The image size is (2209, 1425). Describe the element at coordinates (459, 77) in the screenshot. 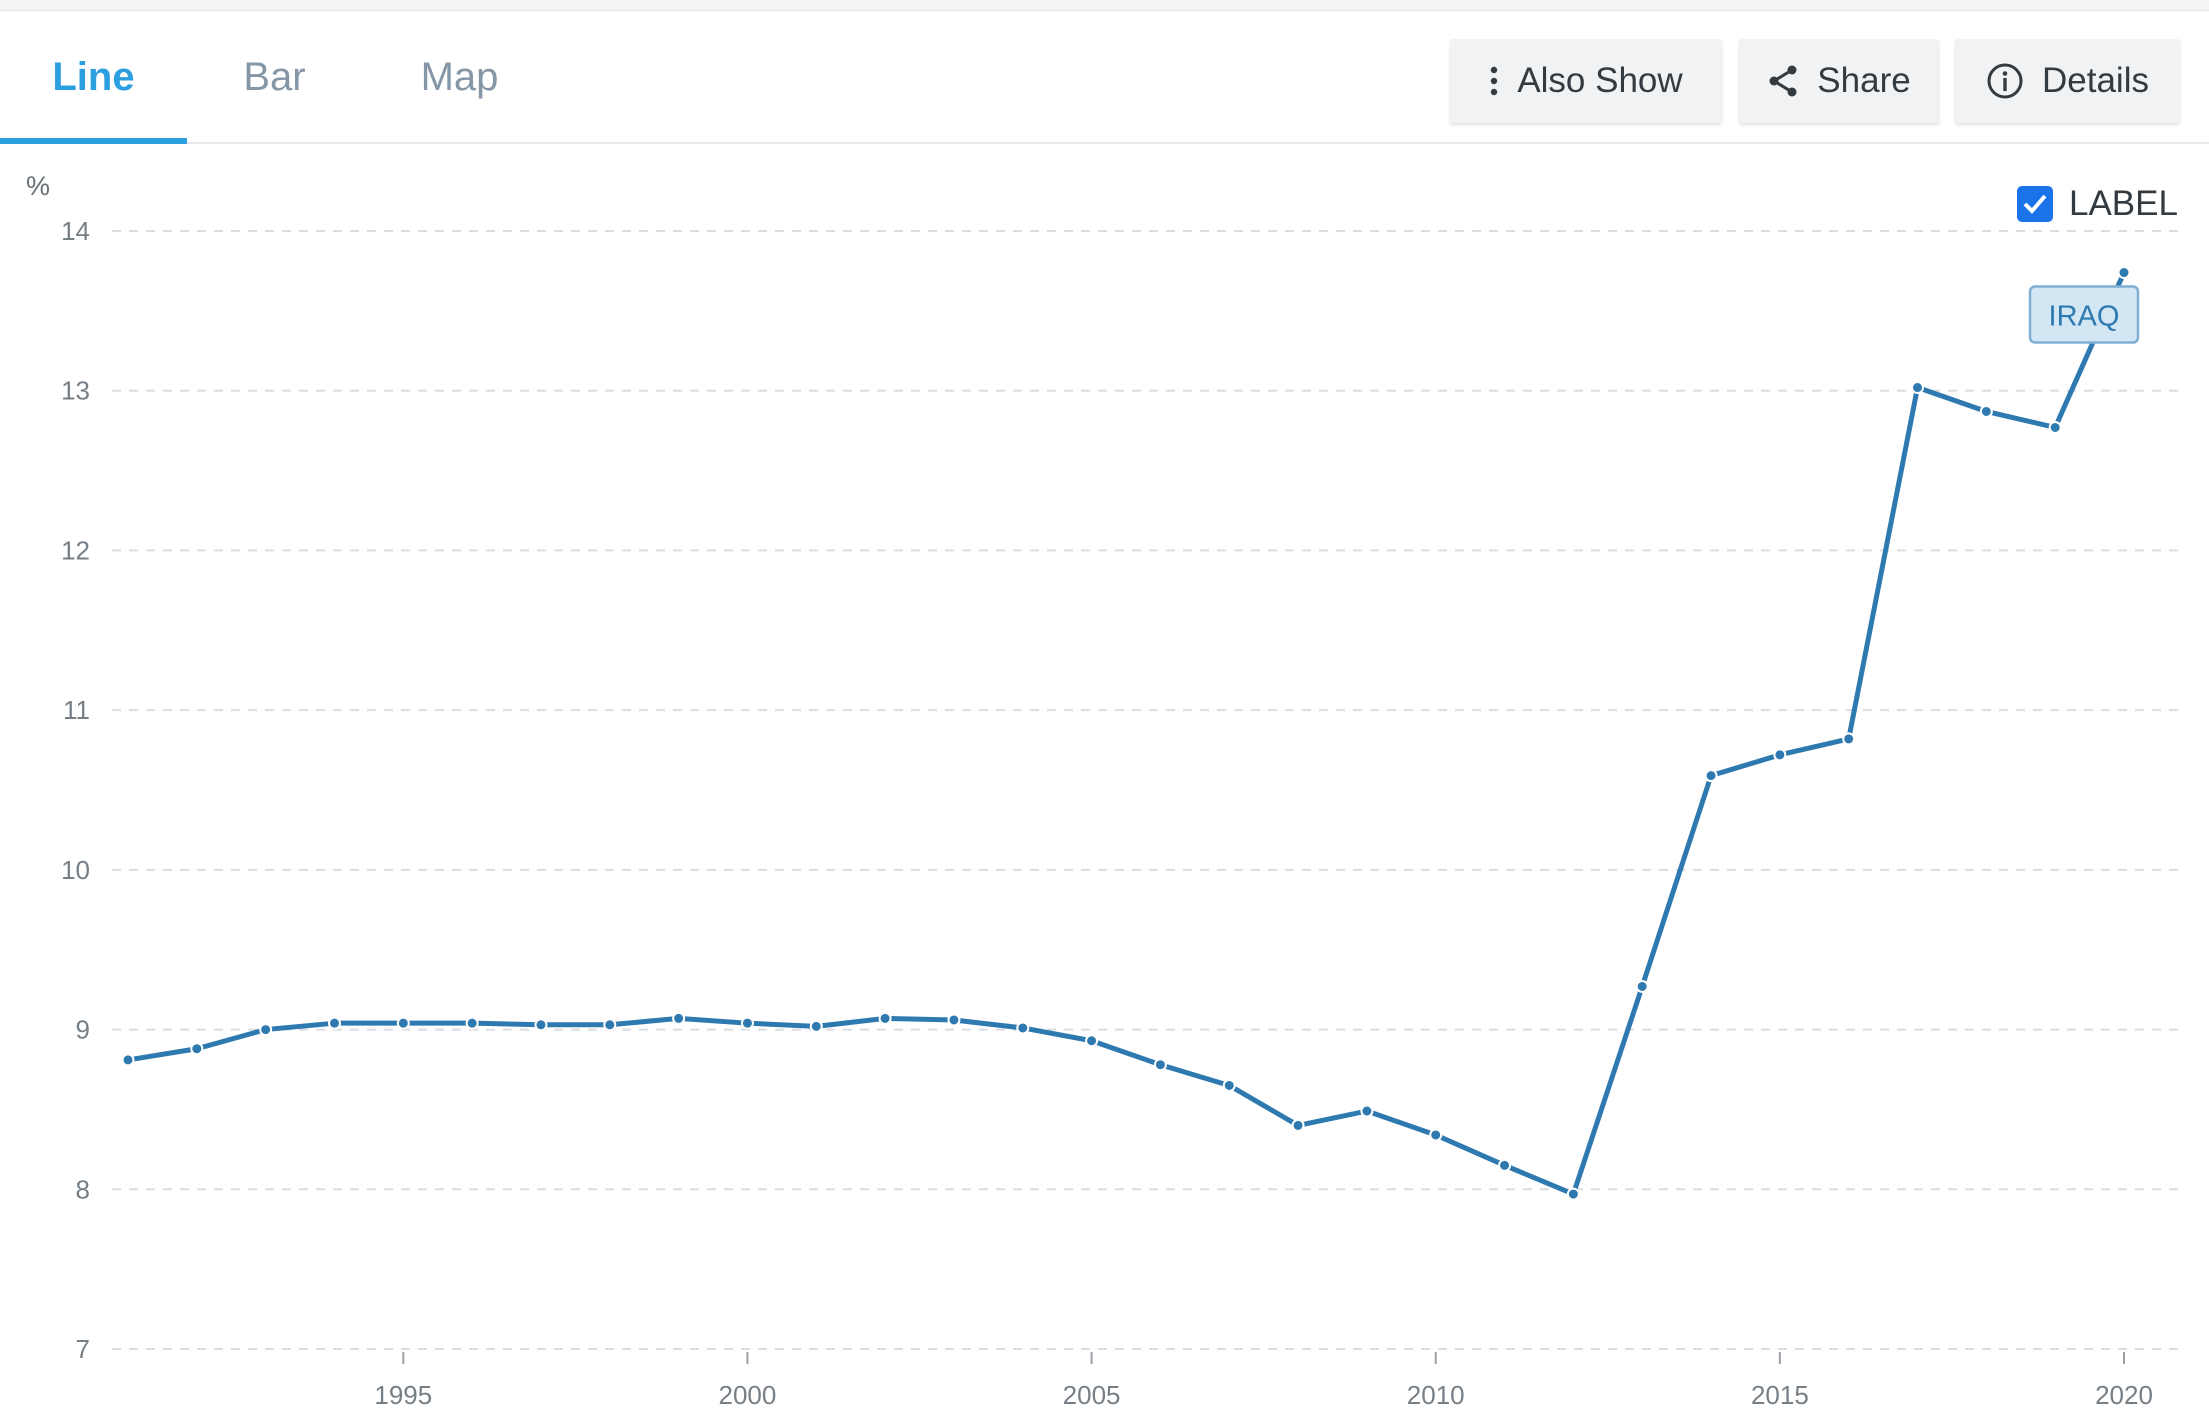

I see `tab-map: Map` at that location.